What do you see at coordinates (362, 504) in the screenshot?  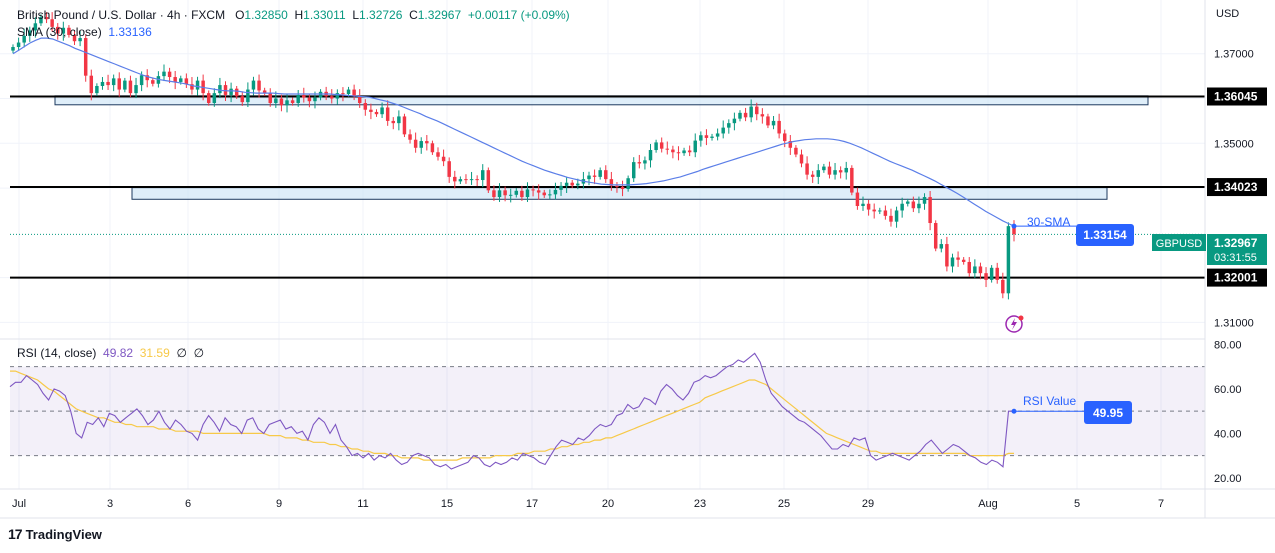 I see `time-tick-label: 11` at bounding box center [362, 504].